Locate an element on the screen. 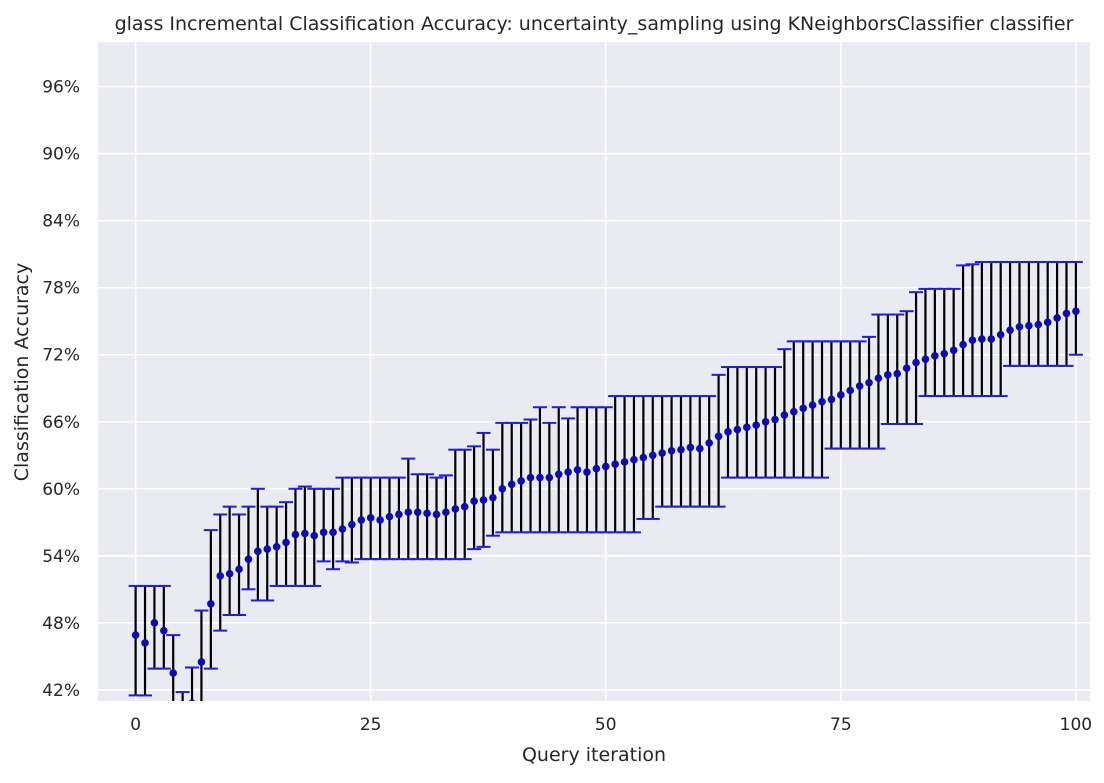  x-tick-labels: 0 25 50 75 100 is located at coordinates (611, 725).